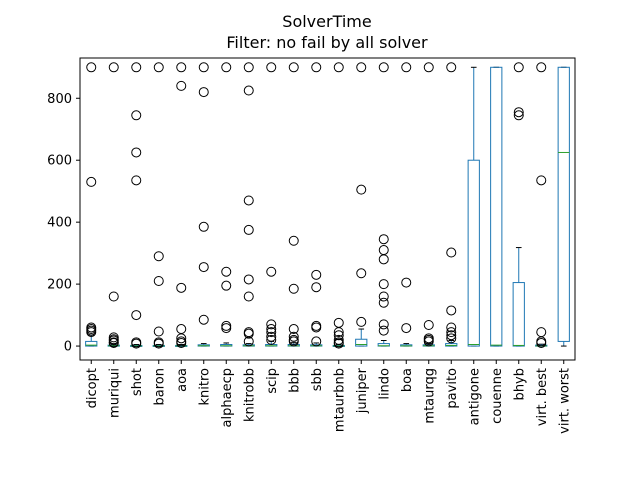 Image resolution: width=640 pixels, height=480 pixels. What do you see at coordinates (272, 381) in the screenshot?
I see `x-tick-label: scip` at bounding box center [272, 381].